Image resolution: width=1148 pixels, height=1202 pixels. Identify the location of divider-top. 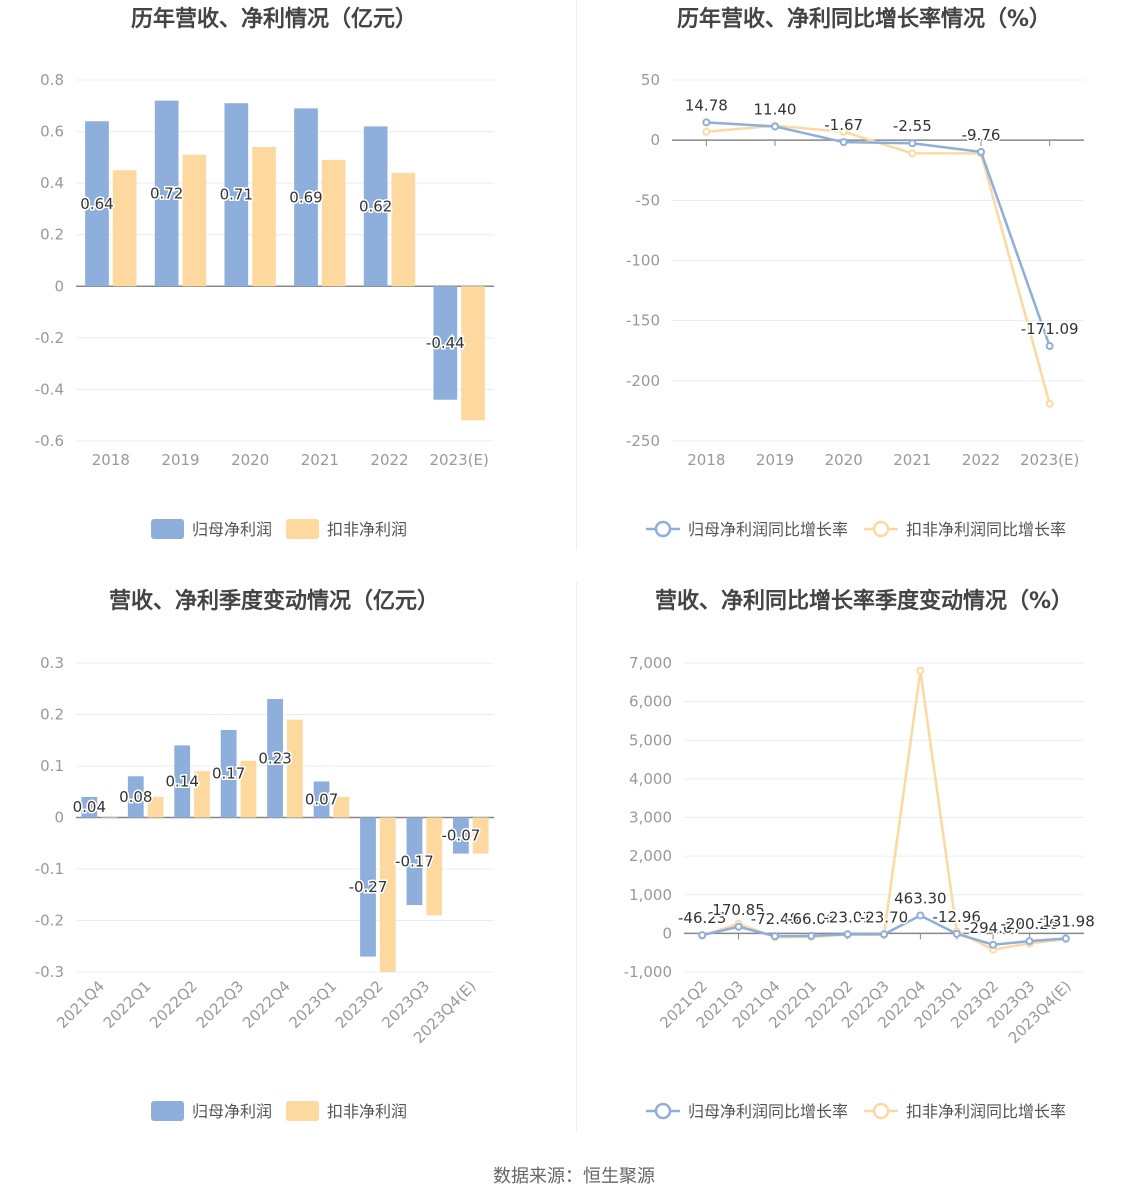
(576, 275).